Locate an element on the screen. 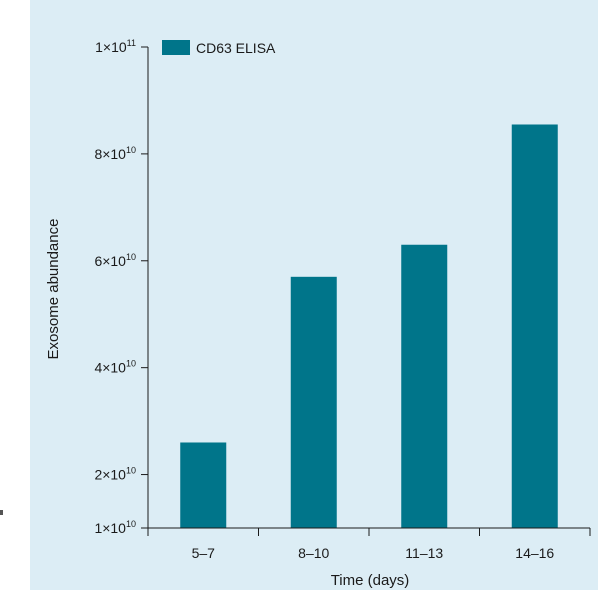 The image size is (598, 590). y-tick-exponent-6: 11 is located at coordinates (131, 43).